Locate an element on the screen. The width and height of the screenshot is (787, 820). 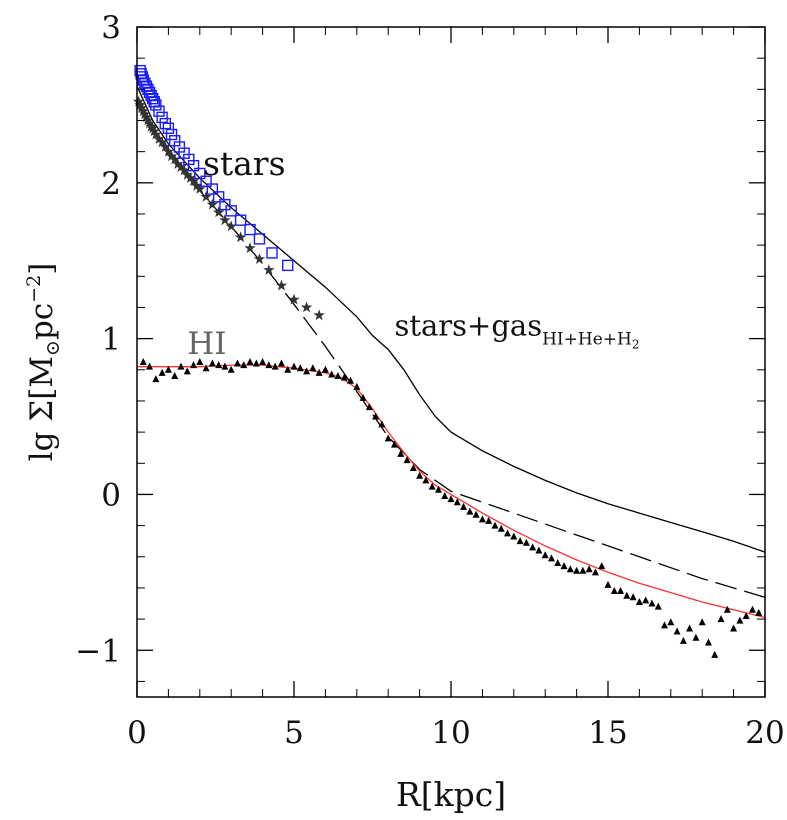
x-tick-label: 10 is located at coordinates (450, 733).